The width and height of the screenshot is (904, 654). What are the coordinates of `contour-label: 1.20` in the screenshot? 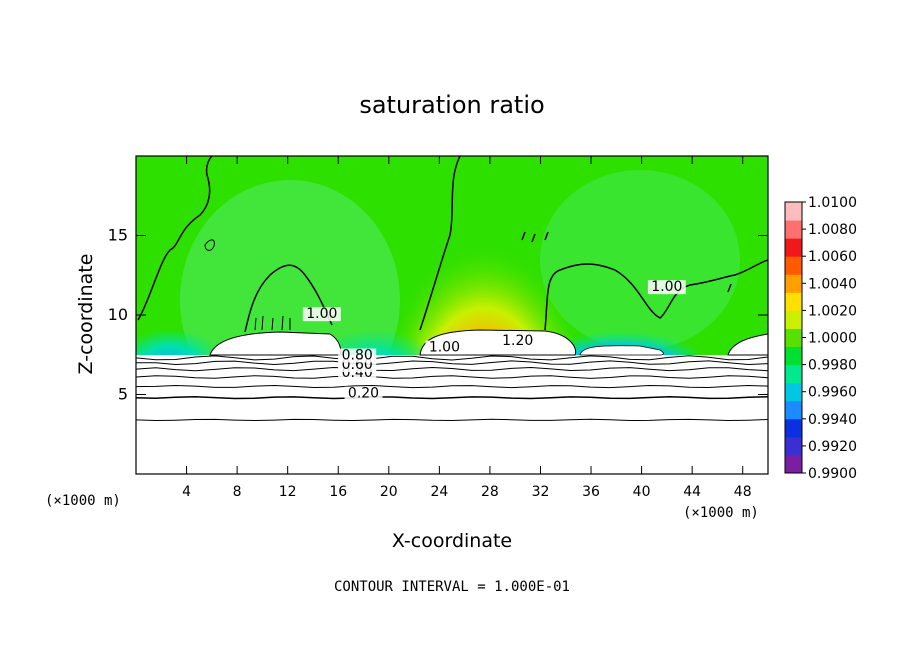 It's located at (517, 341).